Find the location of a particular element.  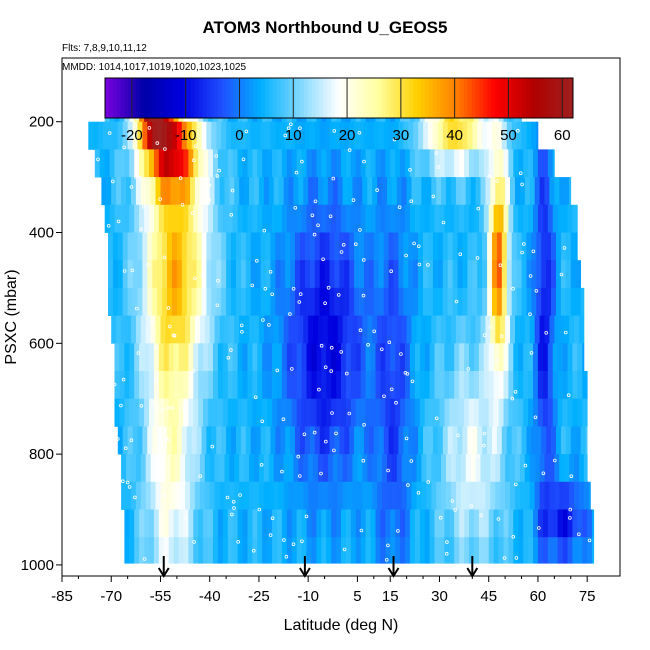

x-tick-label: 15 is located at coordinates (390, 596).